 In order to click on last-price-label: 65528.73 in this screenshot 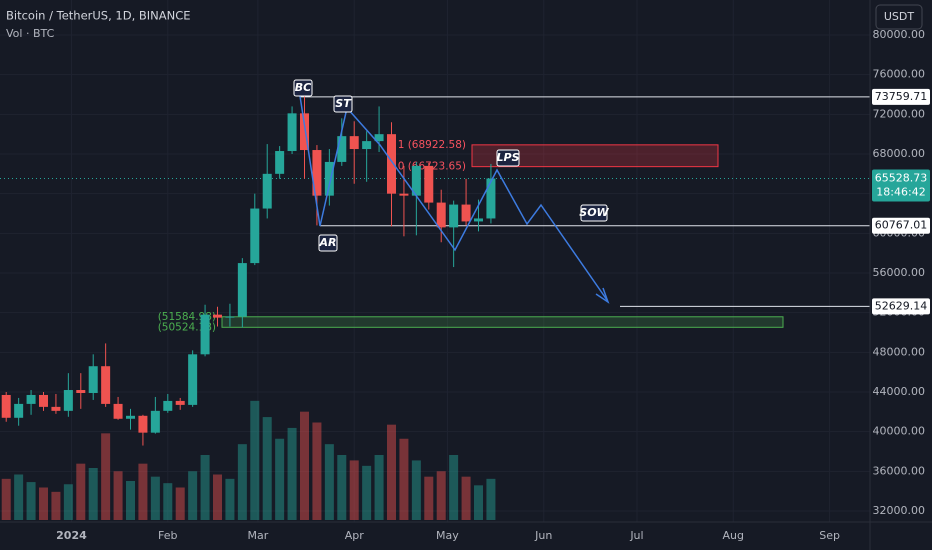, I will do `click(901, 178)`.